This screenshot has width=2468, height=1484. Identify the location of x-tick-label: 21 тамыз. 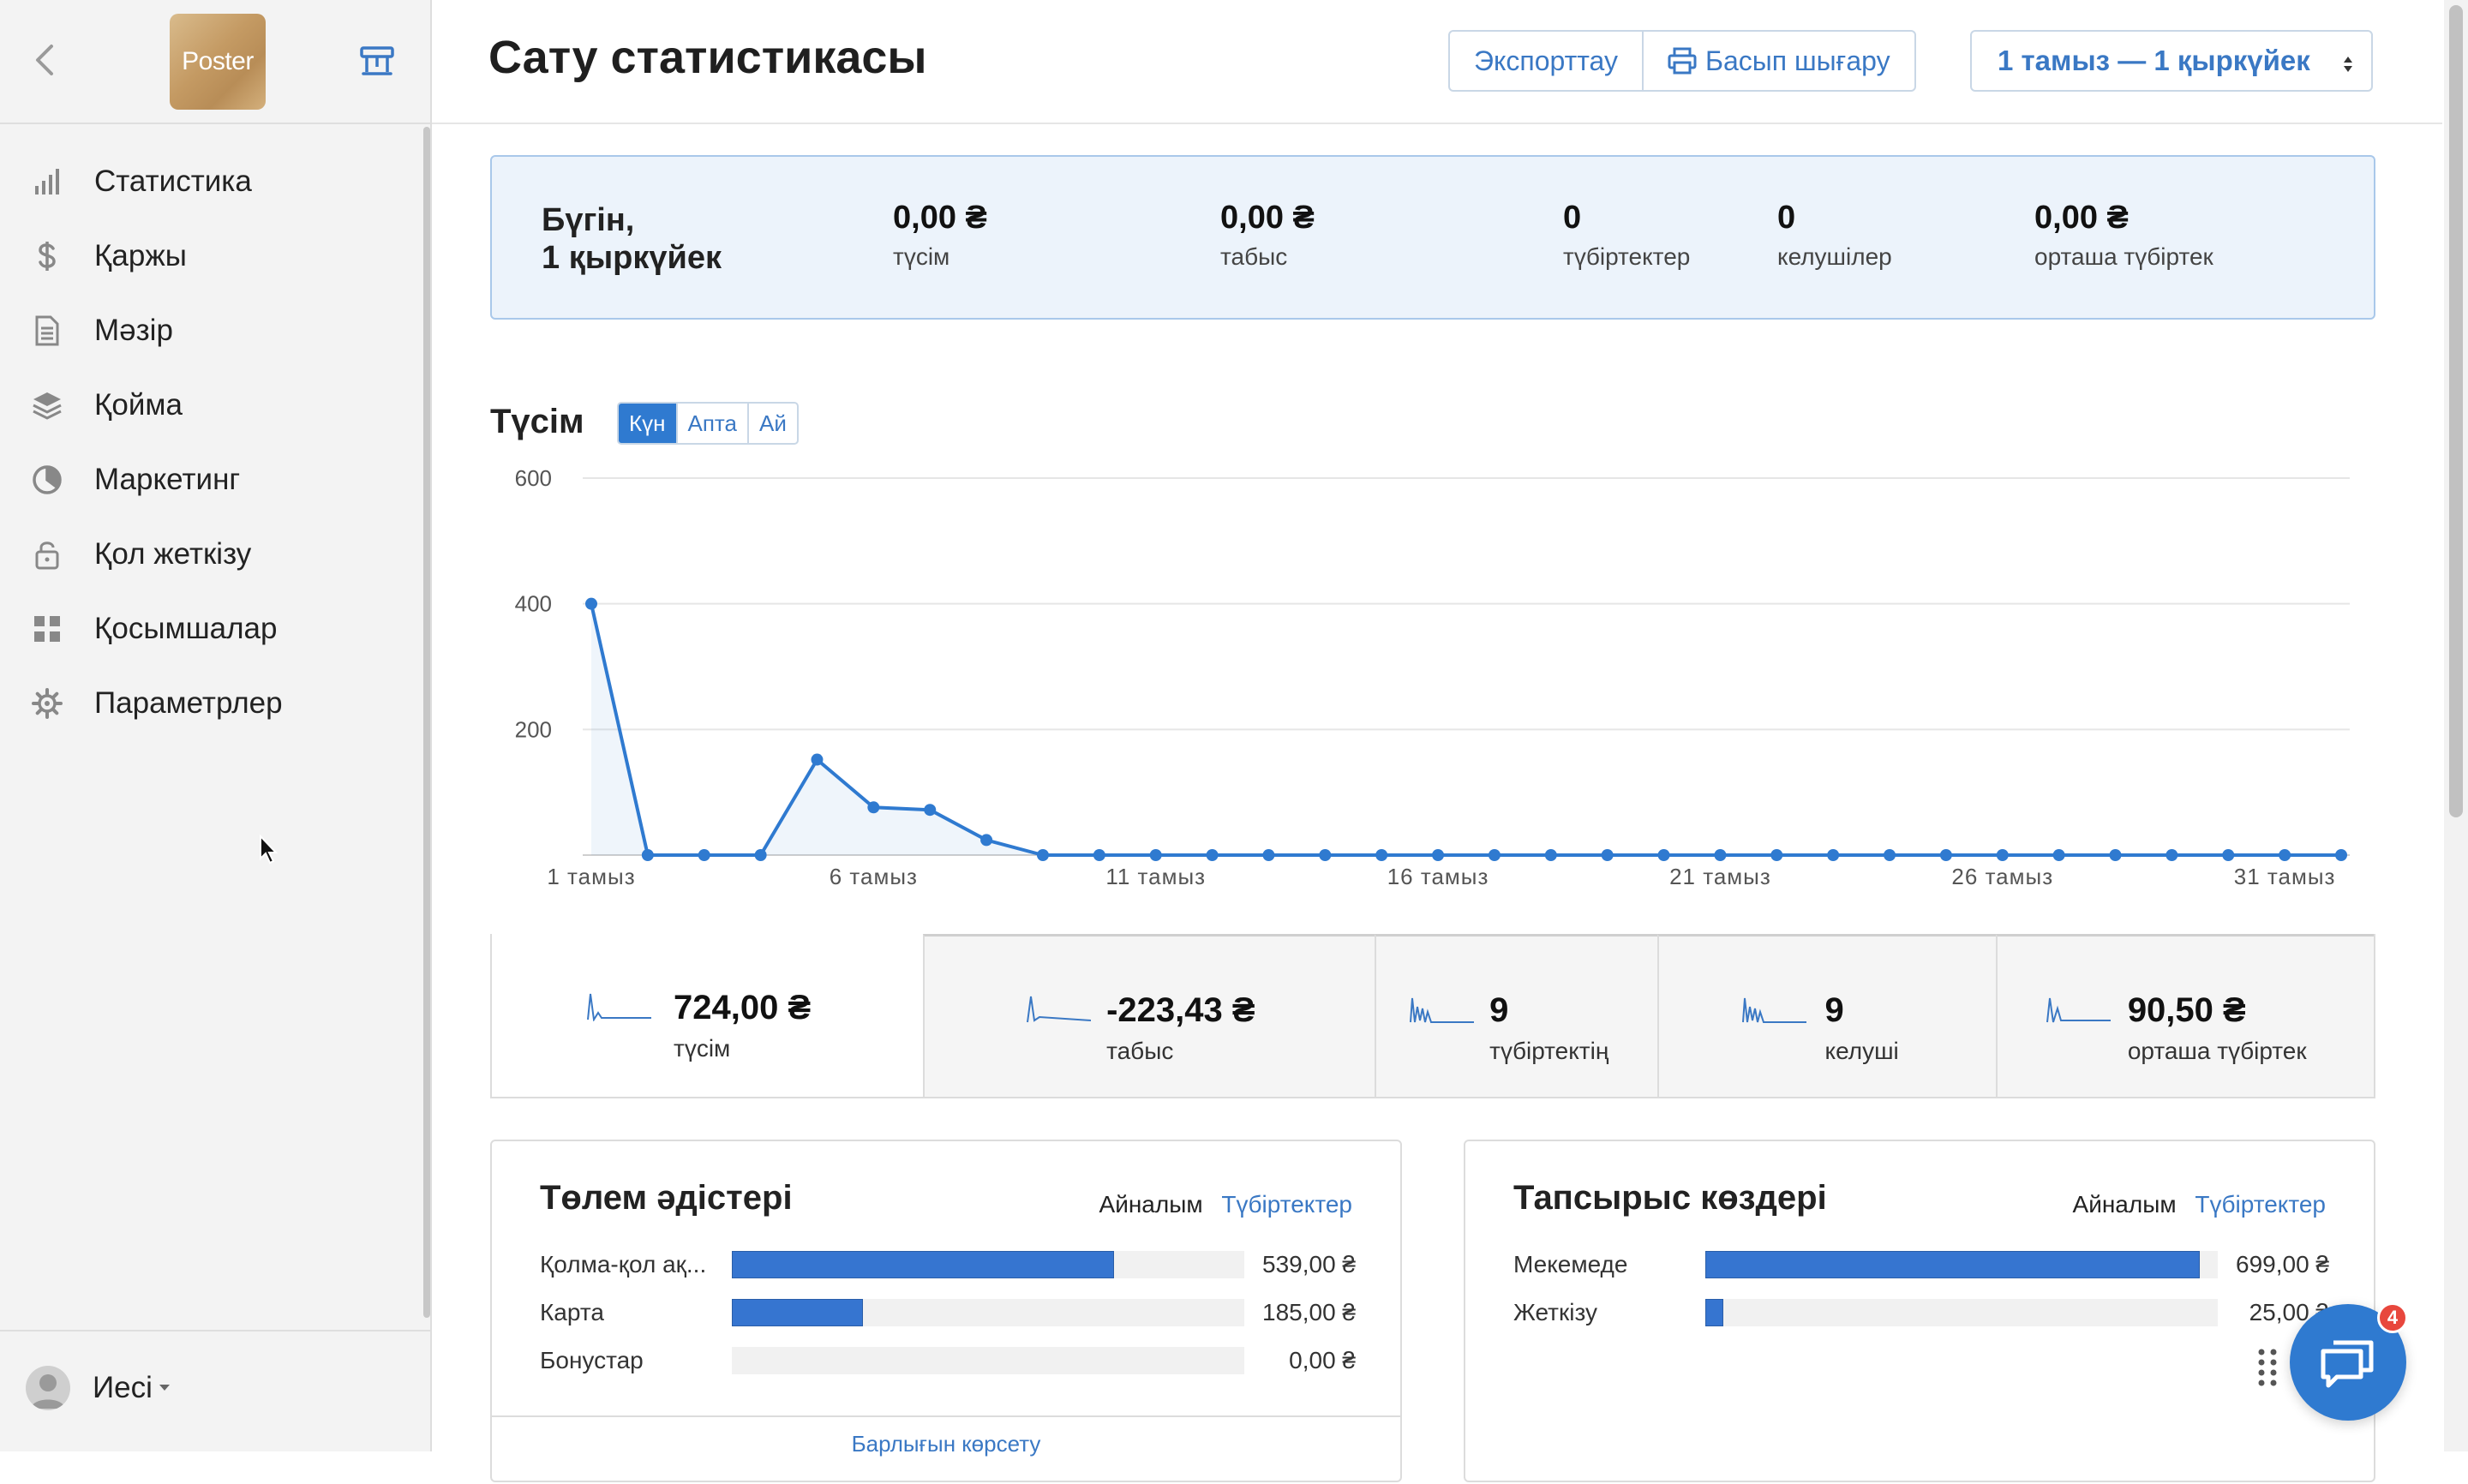
(1720, 877).